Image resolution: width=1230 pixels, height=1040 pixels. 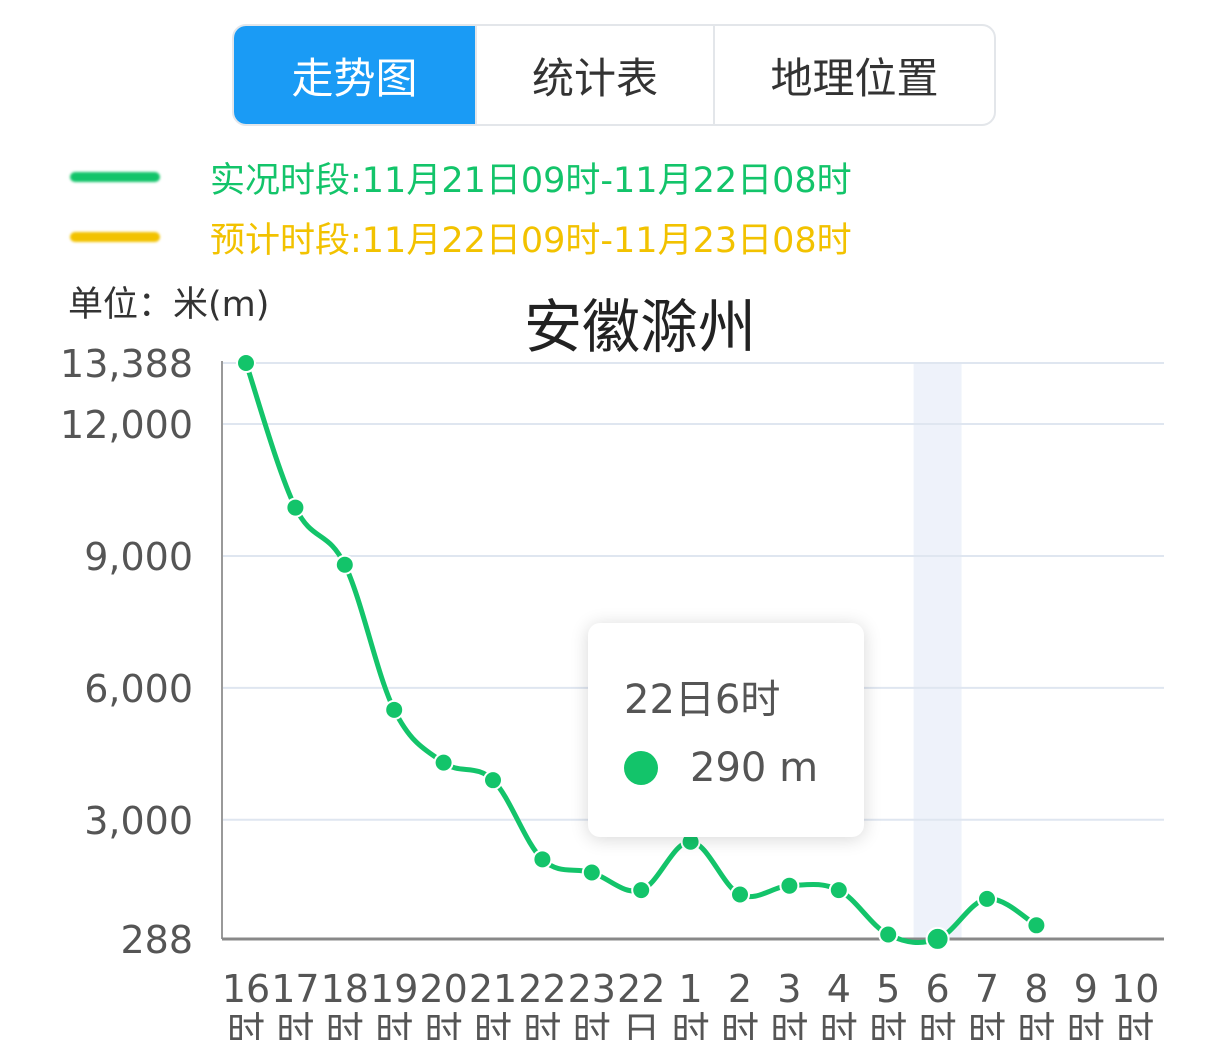 I want to click on x-tick-label: 5, so click(x=888, y=989).